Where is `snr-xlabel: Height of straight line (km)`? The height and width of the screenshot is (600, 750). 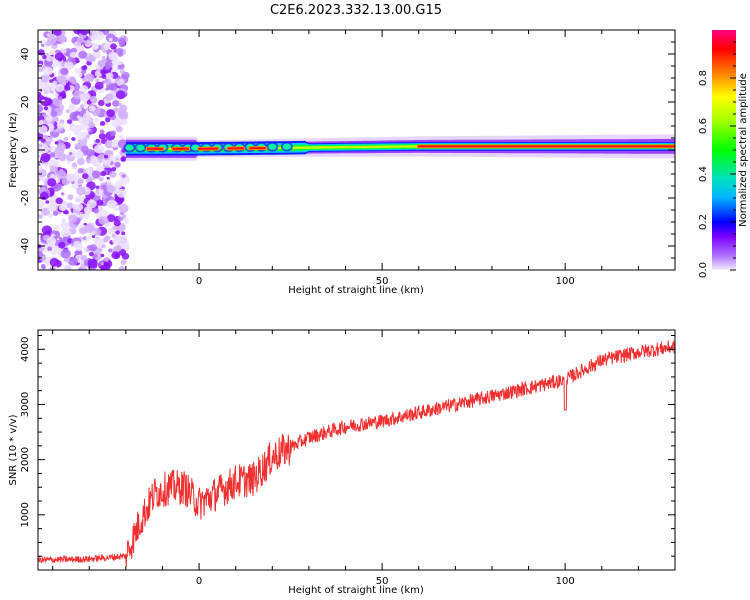 snr-xlabel: Height of straight line (km) is located at coordinates (356, 590).